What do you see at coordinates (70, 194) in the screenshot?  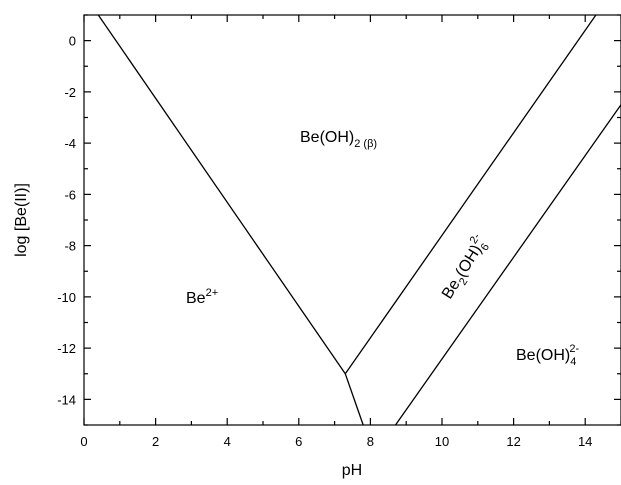 I see `y-tick-label: -6` at bounding box center [70, 194].